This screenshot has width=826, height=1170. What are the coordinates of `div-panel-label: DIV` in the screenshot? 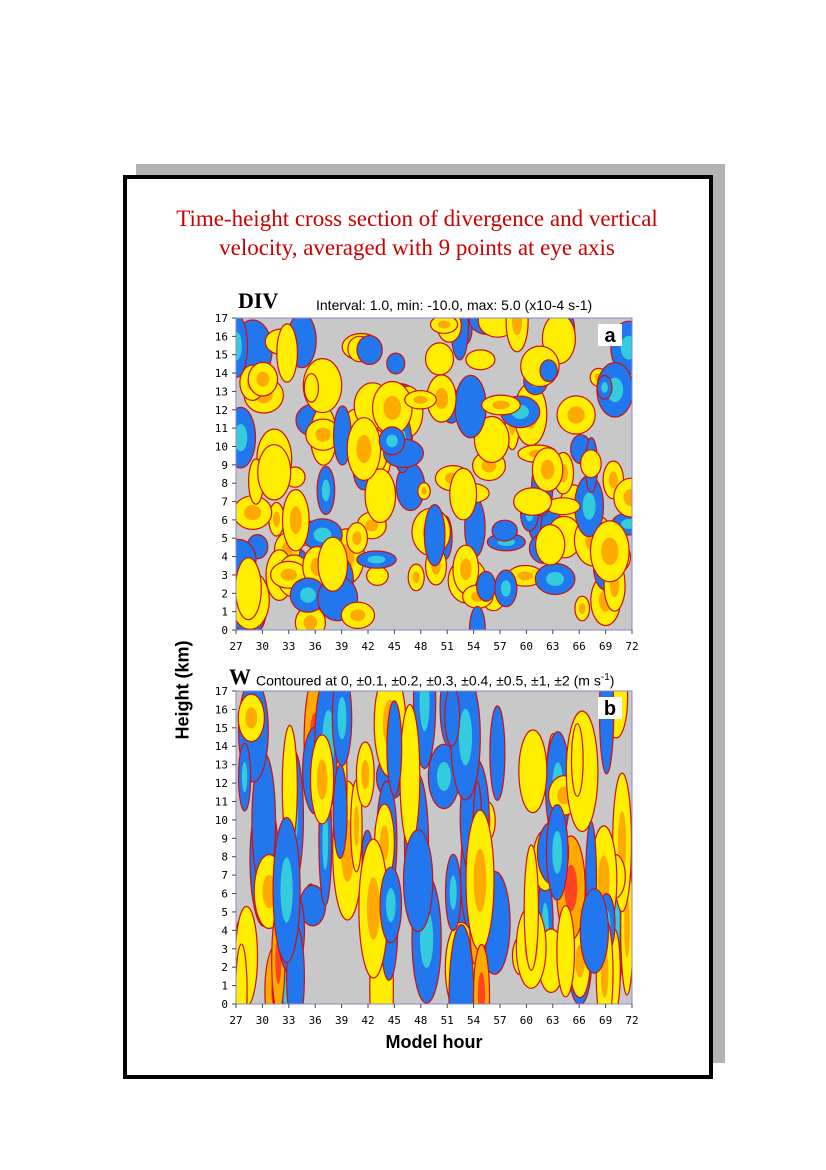 It's located at (258, 300).